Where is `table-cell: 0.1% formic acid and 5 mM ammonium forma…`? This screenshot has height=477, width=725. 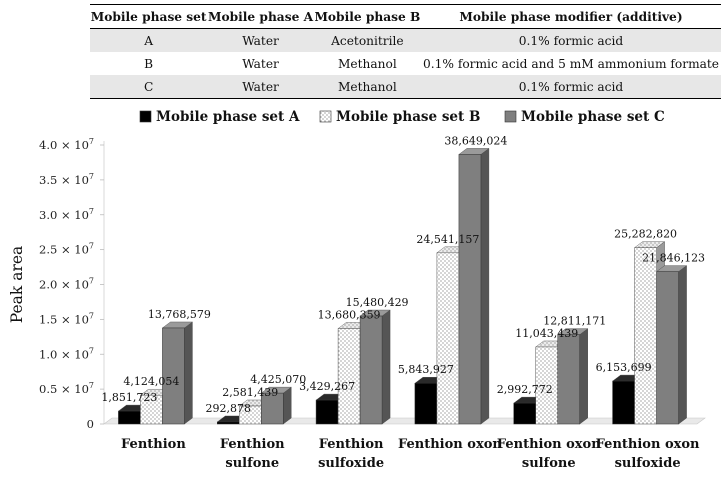
table-cell: 0.1% formic acid and 5 mM ammonium forma… is located at coordinates (570, 63).